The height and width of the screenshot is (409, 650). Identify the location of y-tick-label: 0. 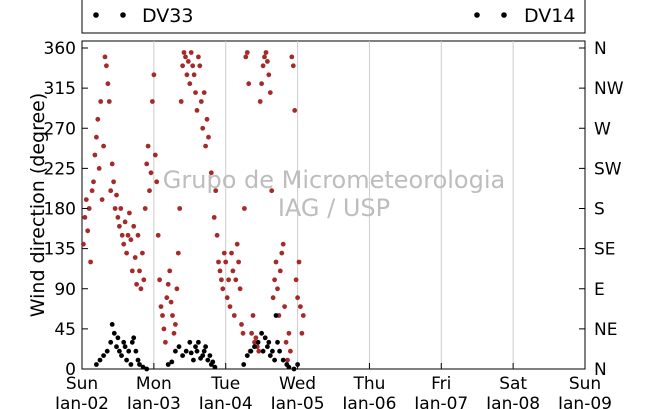
(70, 370).